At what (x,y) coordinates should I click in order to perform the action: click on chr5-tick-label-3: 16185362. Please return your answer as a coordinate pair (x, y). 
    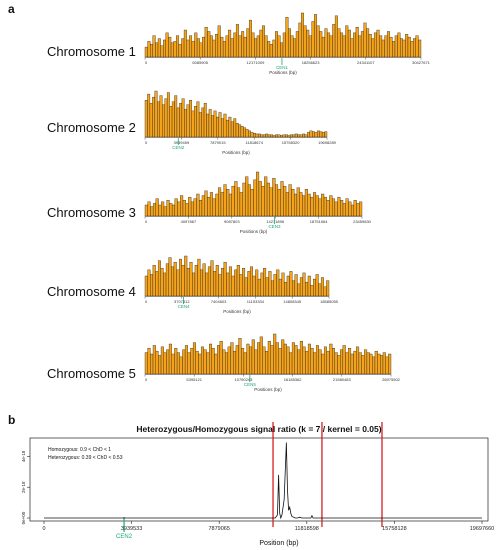
    Looking at the image, I should click on (293, 379).